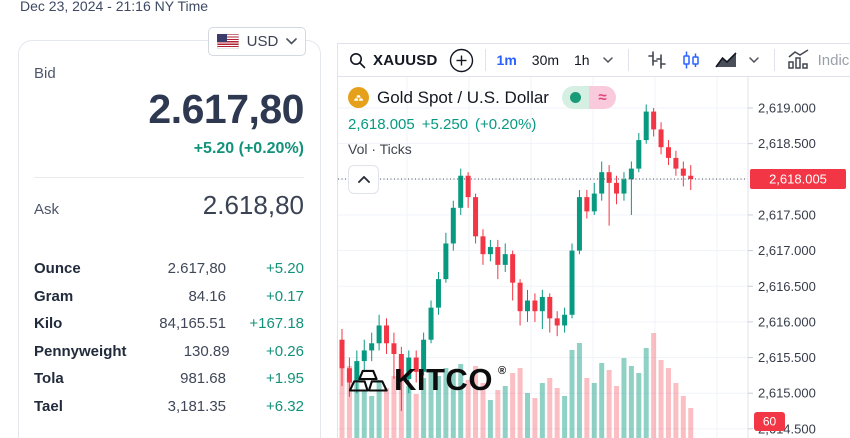  Describe the element at coordinates (285, 351) in the screenshot. I see `rate-change-value: +0.26` at that location.